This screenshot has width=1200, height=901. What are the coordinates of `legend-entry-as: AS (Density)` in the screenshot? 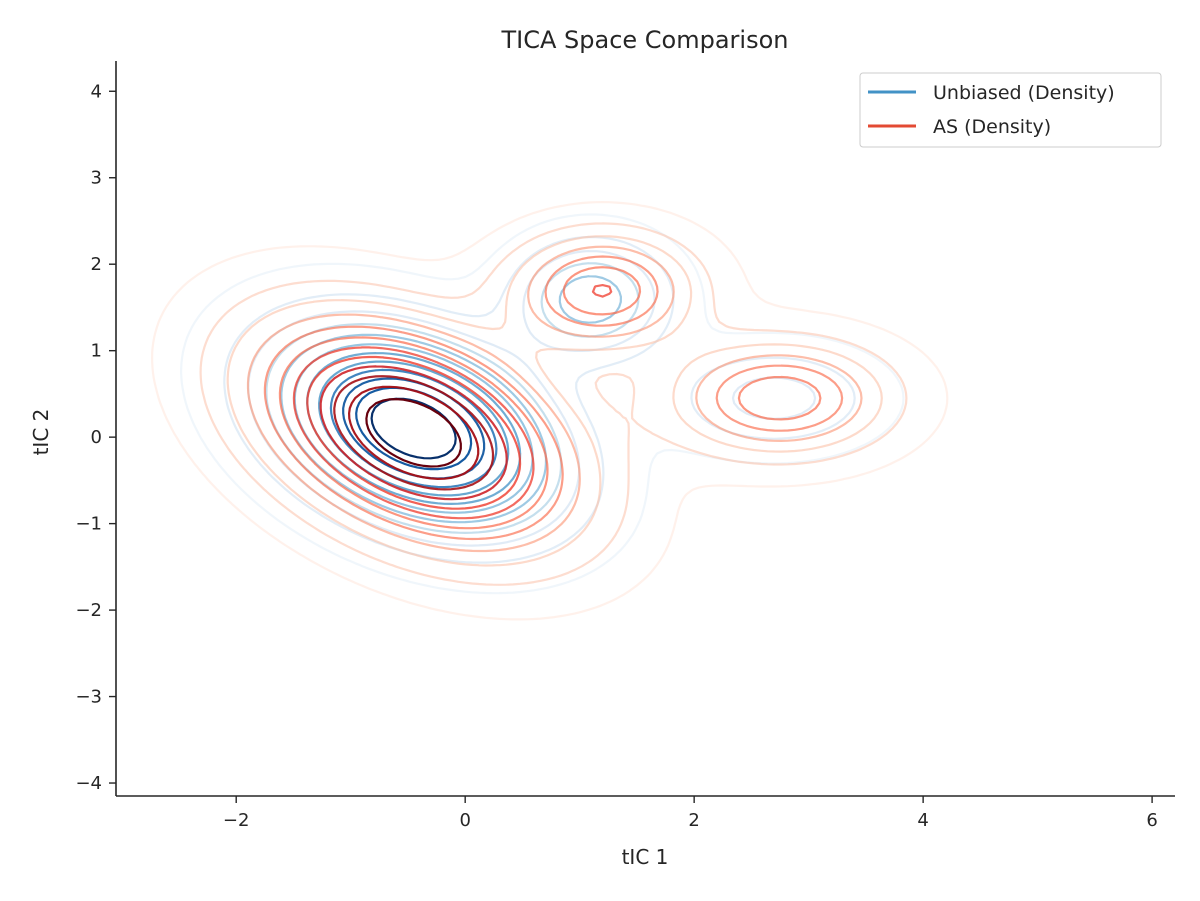 It's located at (992, 127).